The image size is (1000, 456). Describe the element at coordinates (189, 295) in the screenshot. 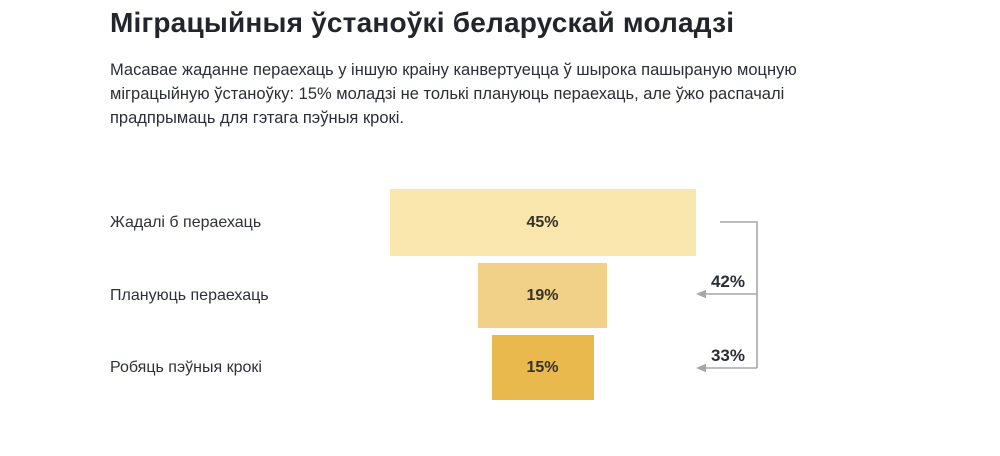

I see `category-label: Плануюць пераехаць` at that location.